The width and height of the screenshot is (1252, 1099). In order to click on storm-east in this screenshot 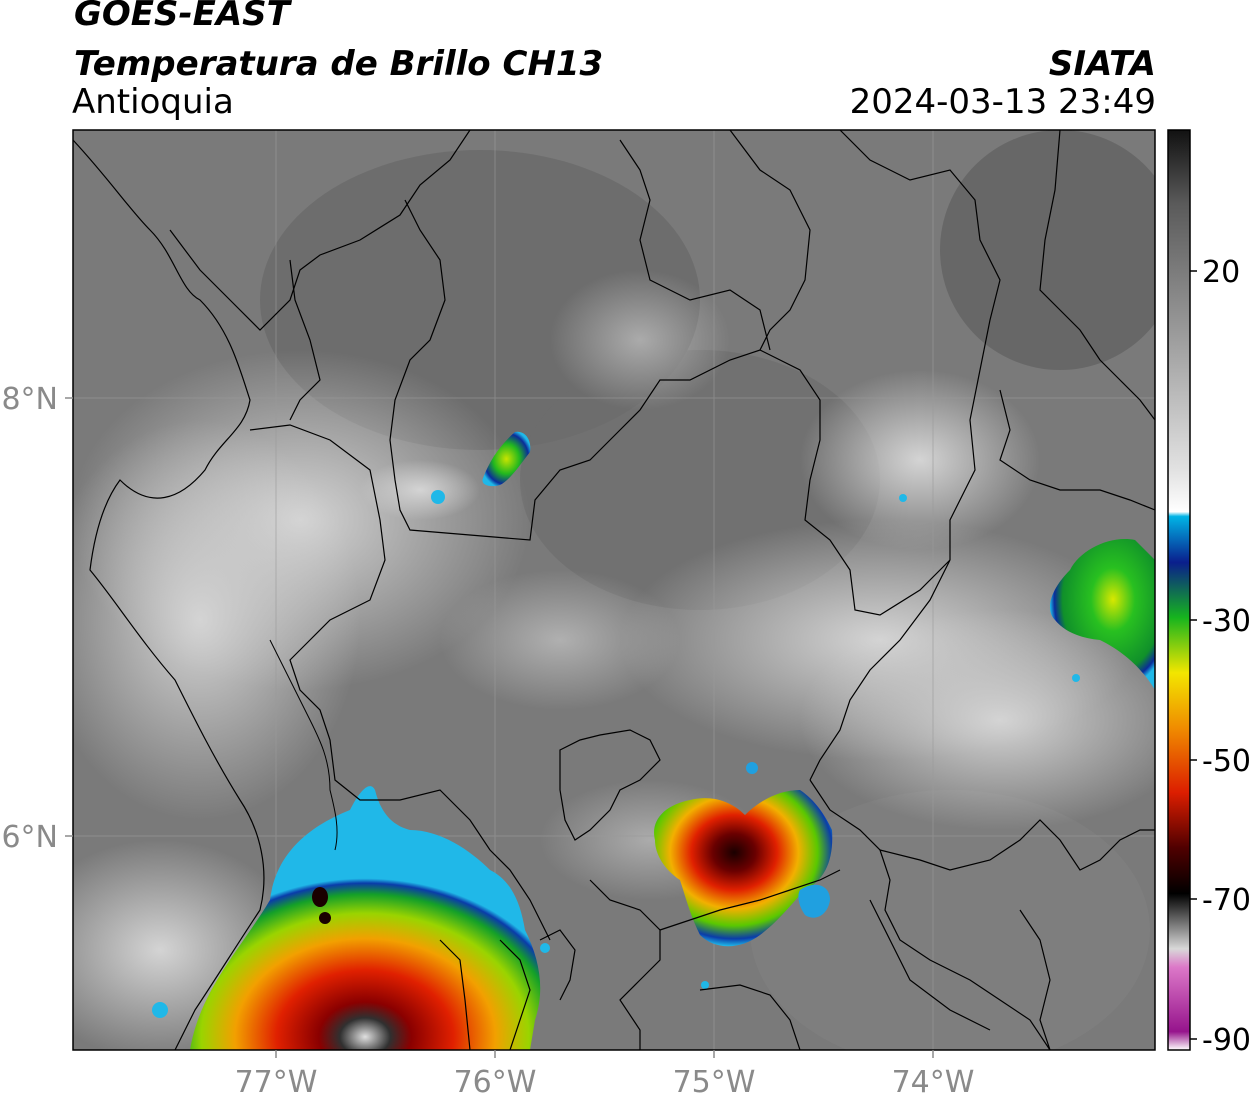, I will do `click(1102, 614)`.